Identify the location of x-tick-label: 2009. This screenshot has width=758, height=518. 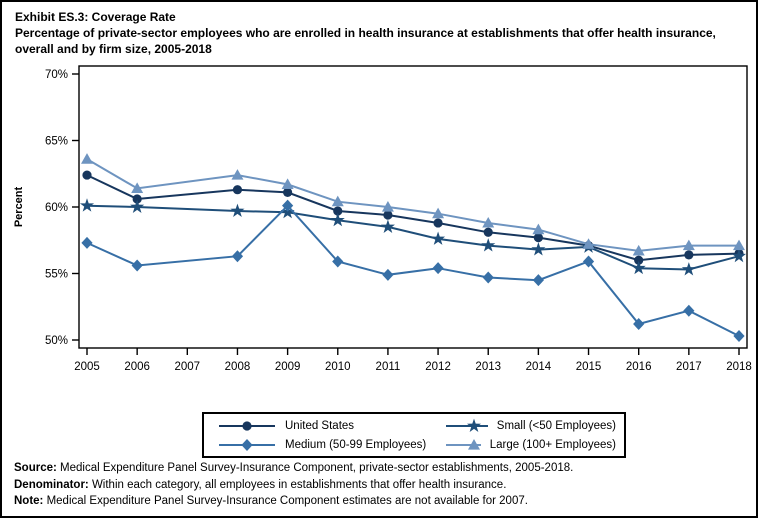
(288, 367).